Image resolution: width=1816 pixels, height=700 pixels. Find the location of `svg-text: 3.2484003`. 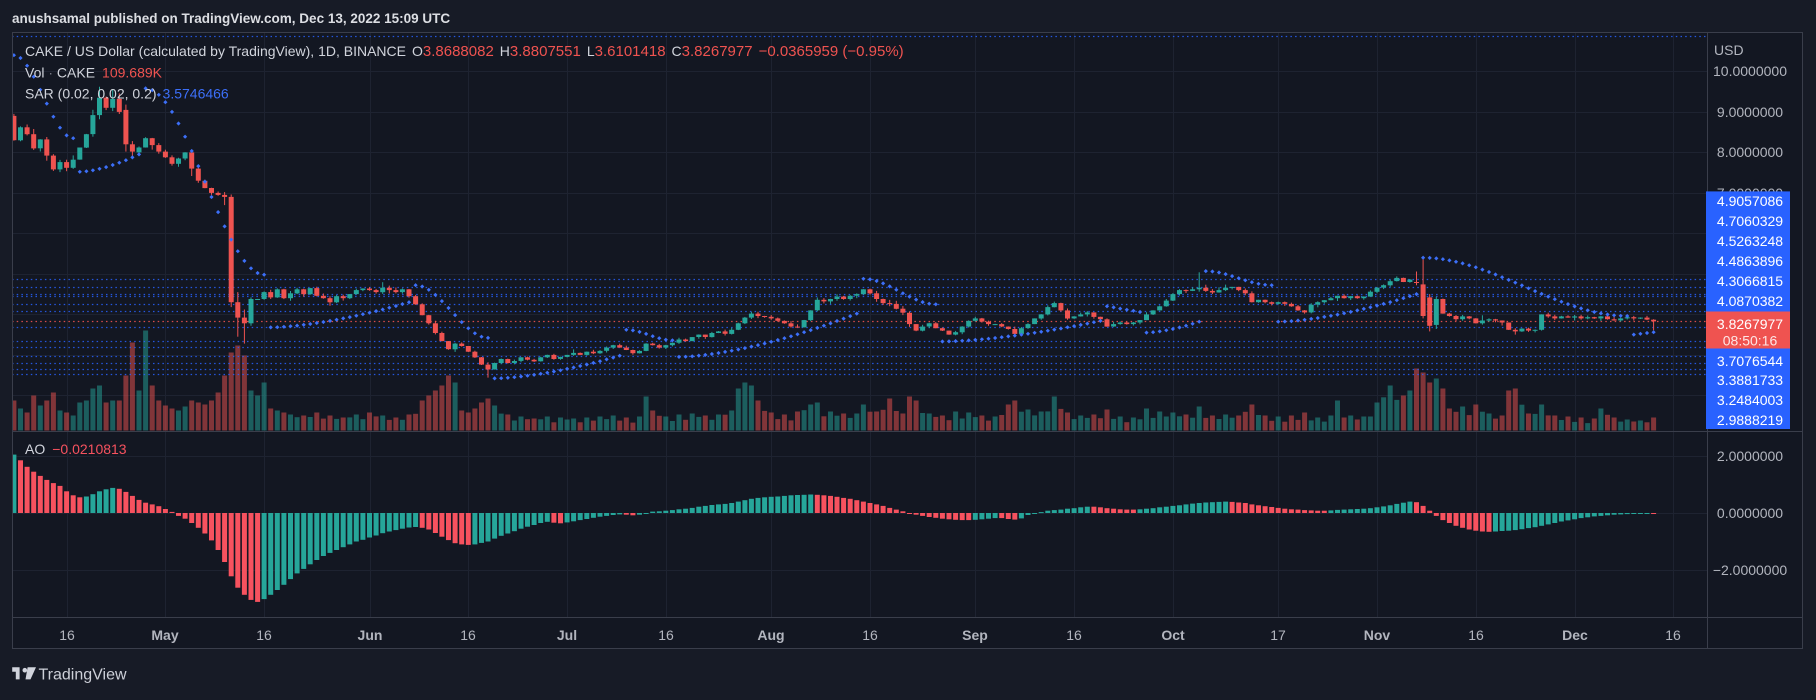

svg-text: 3.2484003 is located at coordinates (1750, 400).